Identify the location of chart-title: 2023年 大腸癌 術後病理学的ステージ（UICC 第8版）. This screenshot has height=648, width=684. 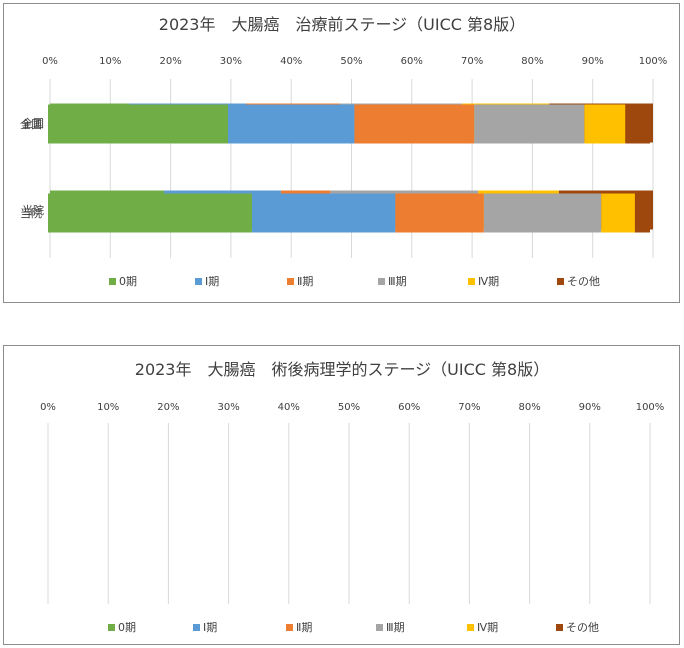
(342, 369).